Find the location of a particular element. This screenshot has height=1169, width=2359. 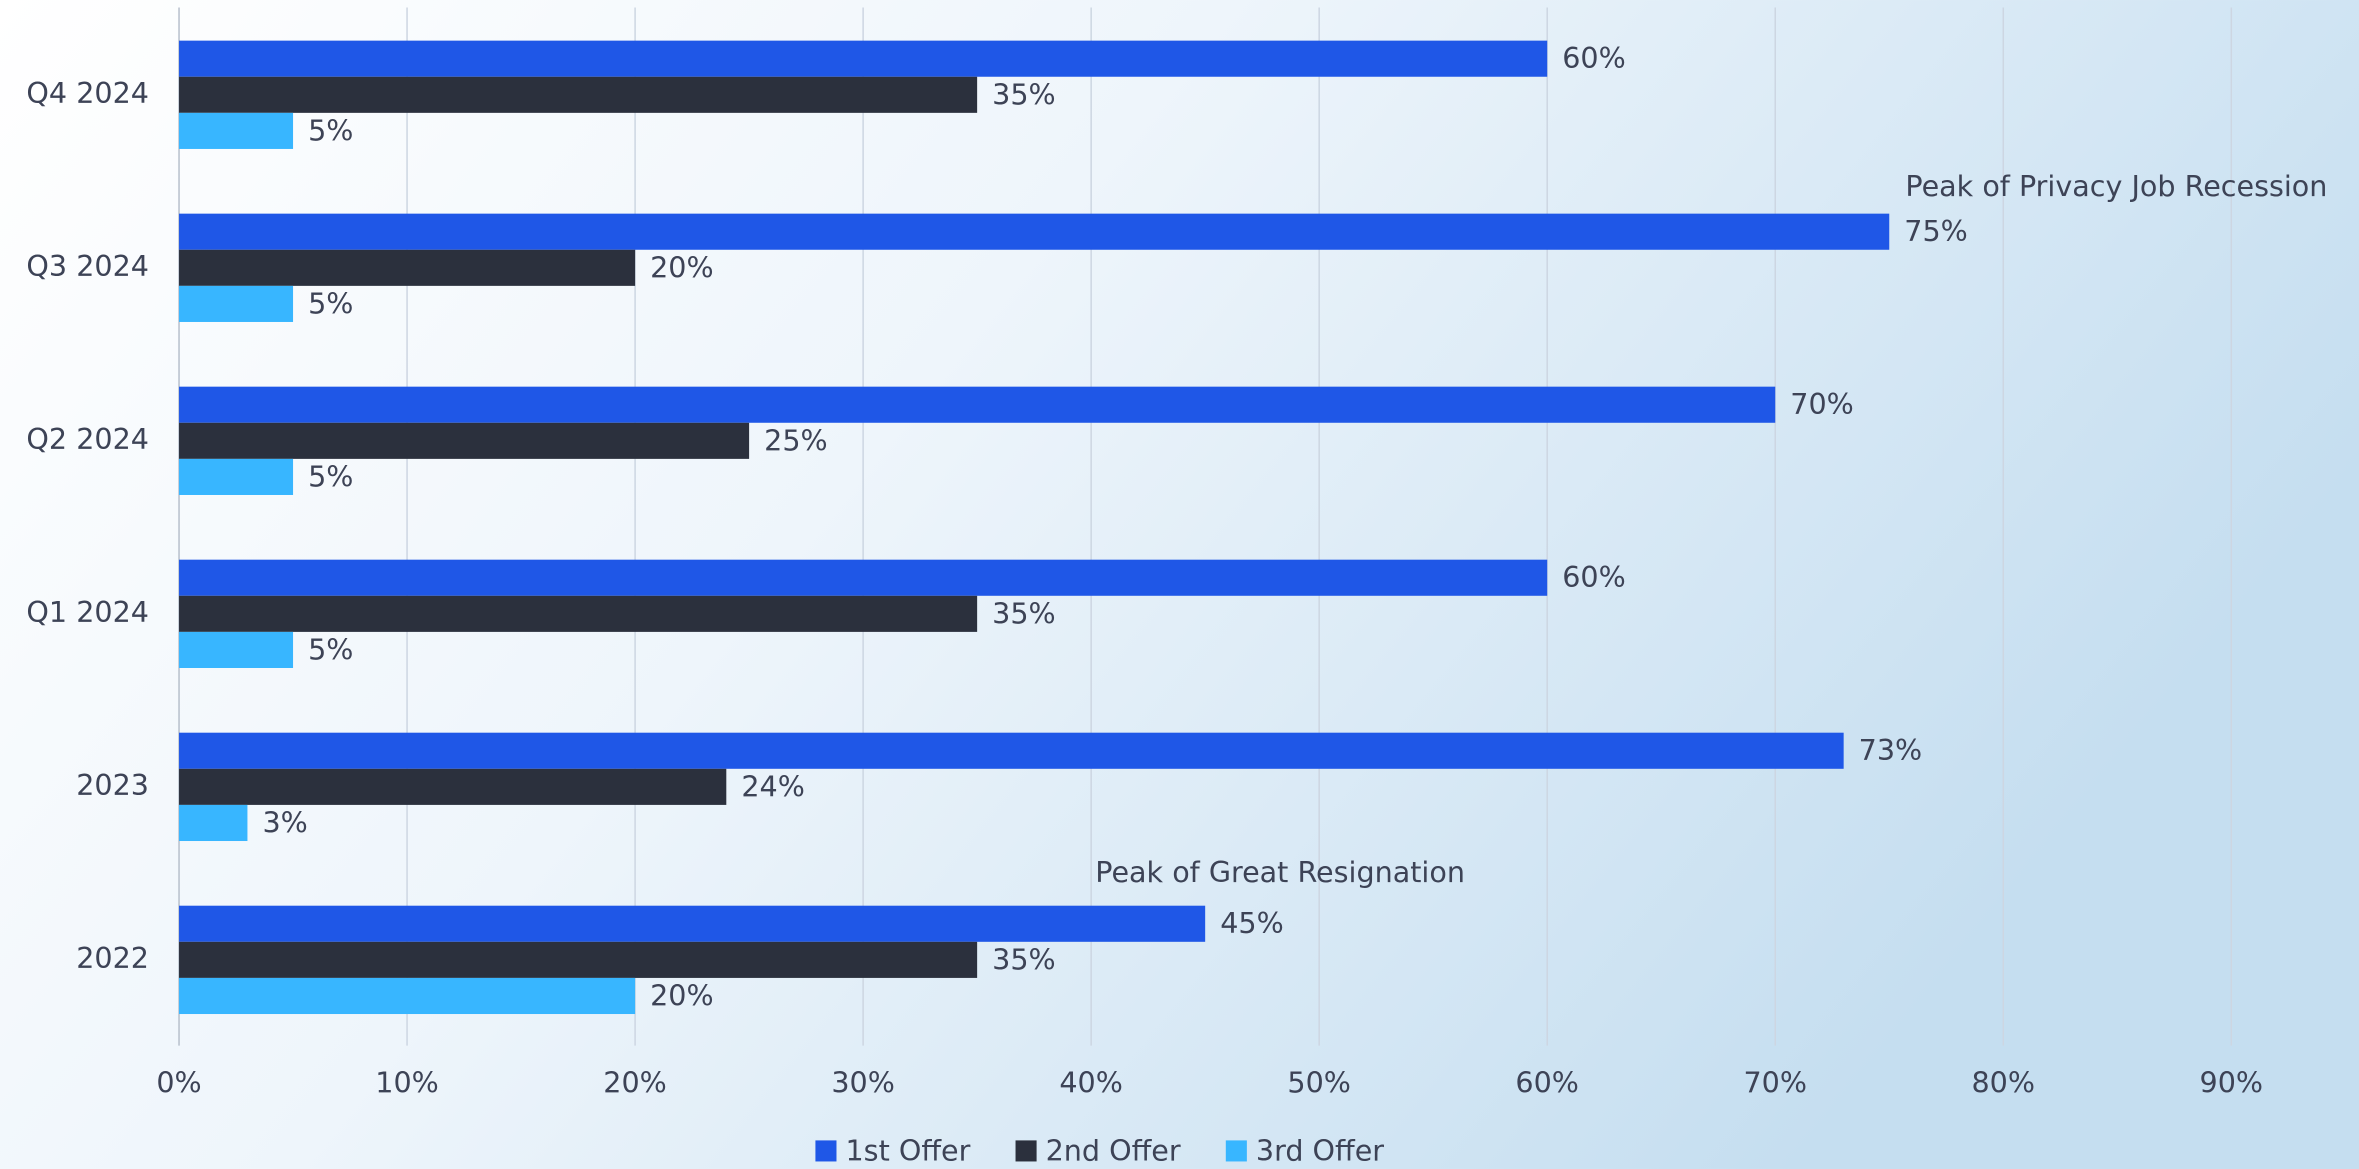

legend-label: 2nd Offer is located at coordinates (1113, 1150).